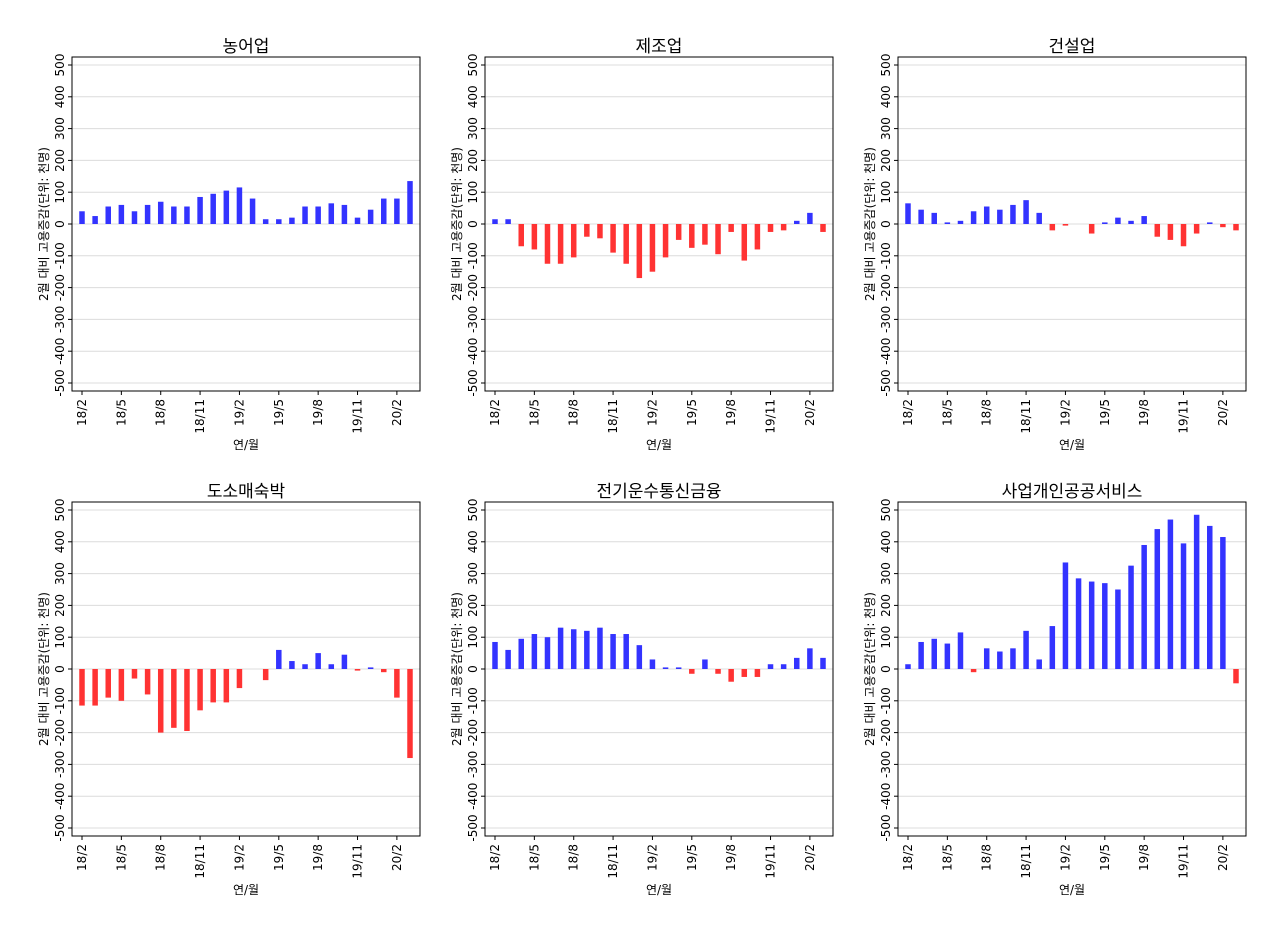  Describe the element at coordinates (1072, 492) in the screenshot. I see `chart-title: 사업개인공공서비스` at that location.